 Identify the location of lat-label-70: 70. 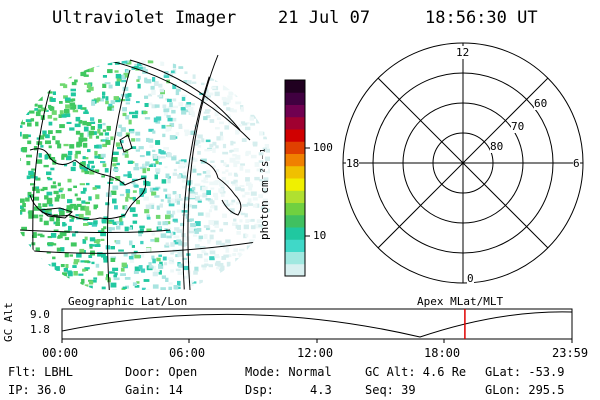
(518, 126).